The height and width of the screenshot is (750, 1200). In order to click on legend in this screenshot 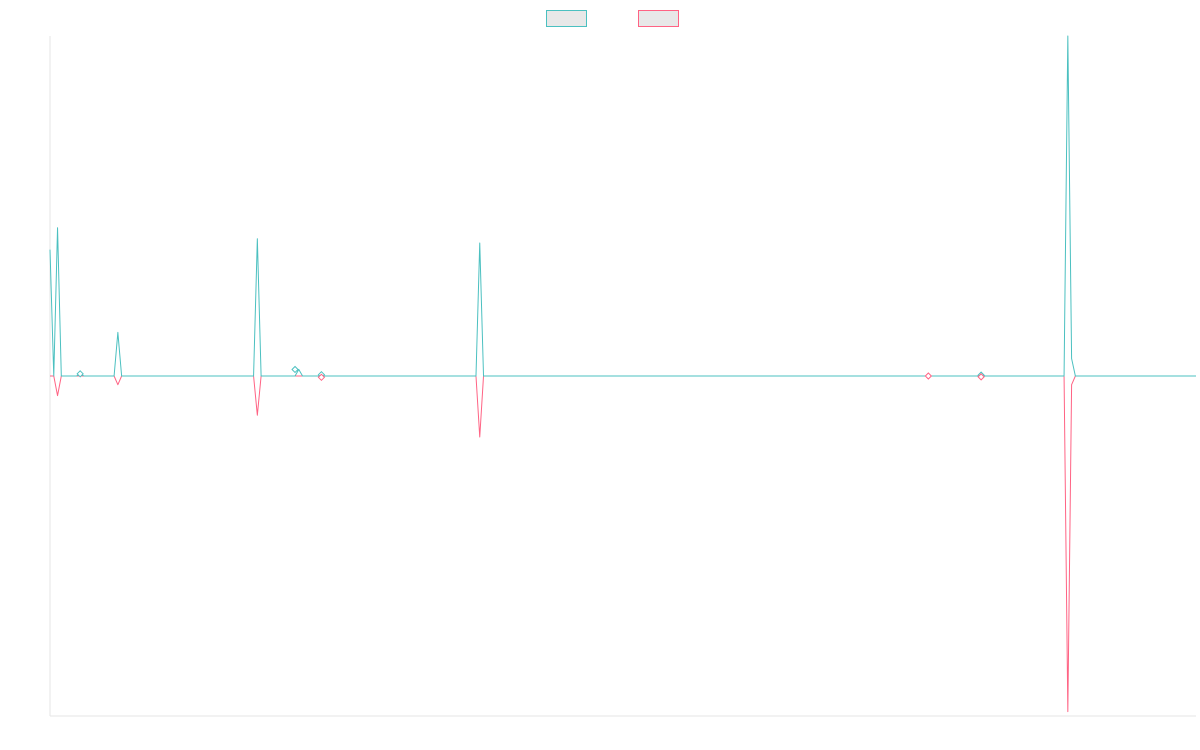, I will do `click(612, 18)`.